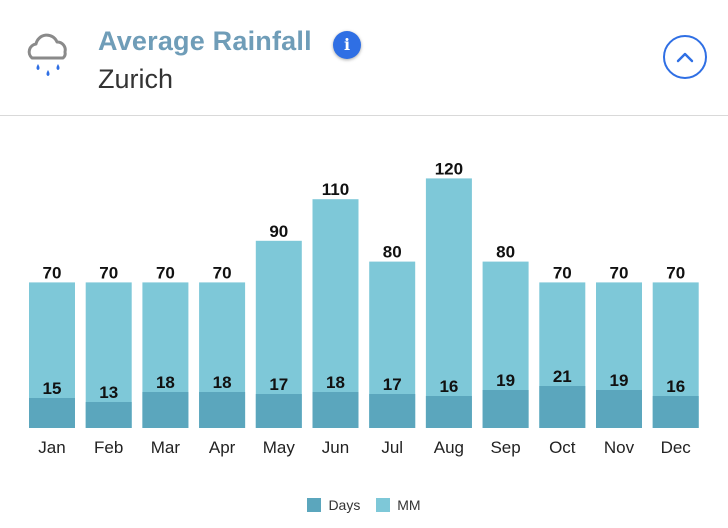 The height and width of the screenshot is (528, 728). Describe the element at coordinates (166, 447) in the screenshot. I see `x-tick-label: Mar` at that location.